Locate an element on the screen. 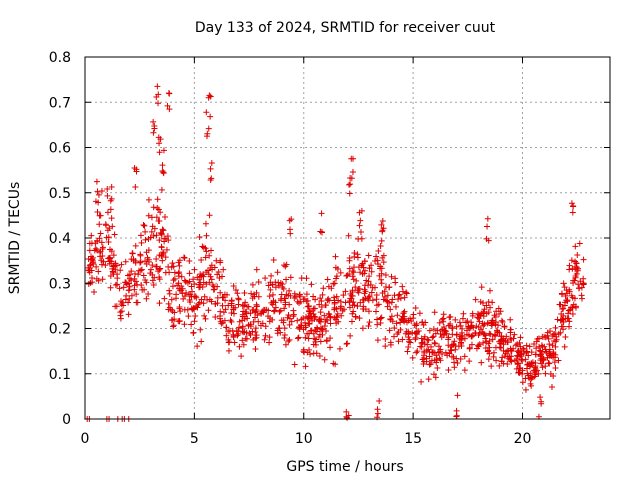 Image resolution: width=640 pixels, height=480 pixels. x-tick-label: 20 is located at coordinates (523, 439).